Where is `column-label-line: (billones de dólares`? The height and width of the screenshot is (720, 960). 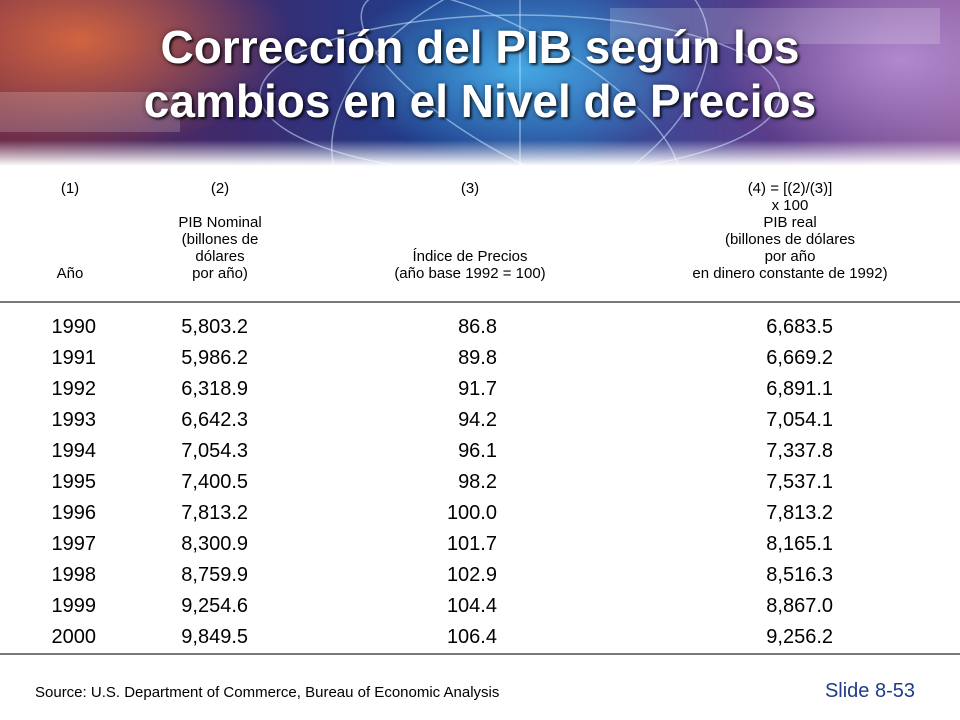 column-label-line: (billones de dólares is located at coordinates (790, 239).